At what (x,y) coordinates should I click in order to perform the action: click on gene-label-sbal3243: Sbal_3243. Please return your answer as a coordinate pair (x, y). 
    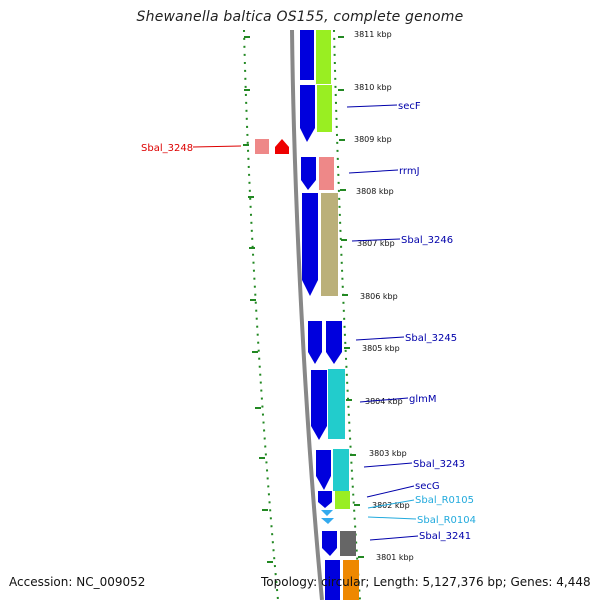
    Looking at the image, I should click on (439, 464).